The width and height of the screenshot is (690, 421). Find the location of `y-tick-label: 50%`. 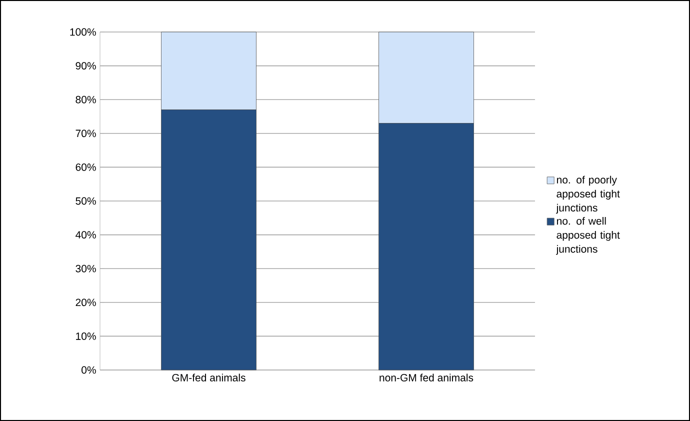

y-tick-label: 50% is located at coordinates (86, 201).